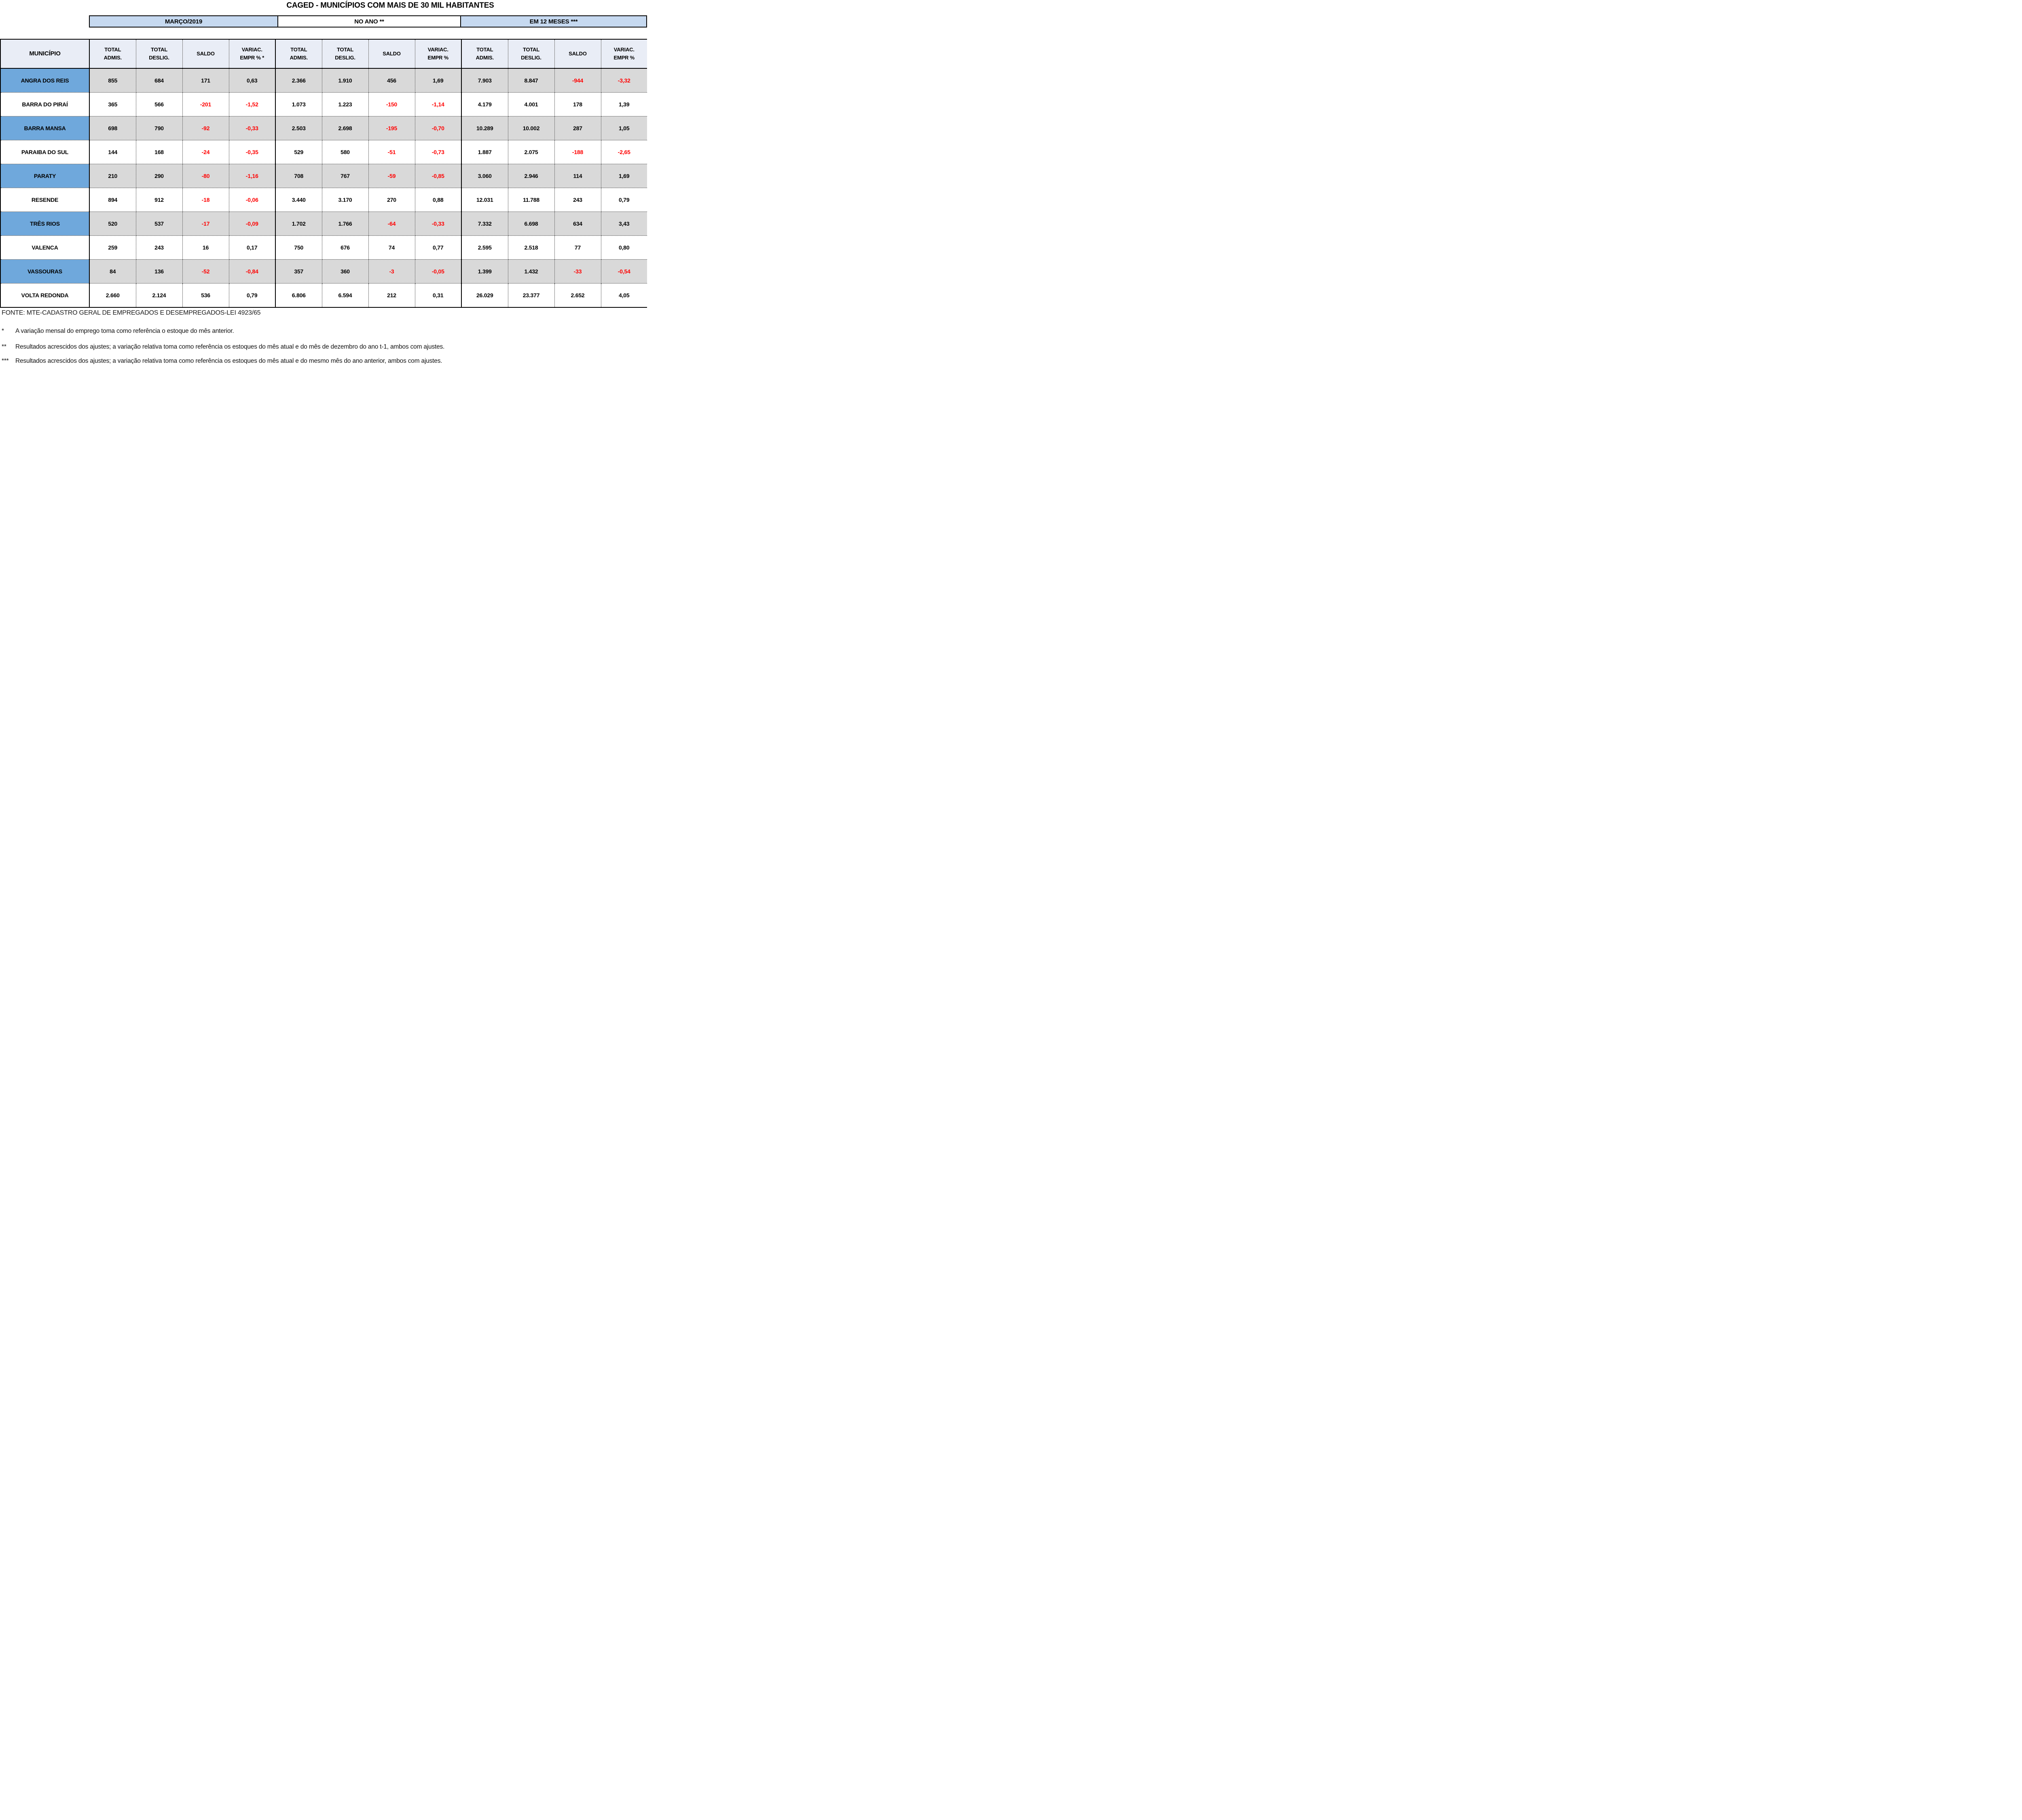 Image resolution: width=2022 pixels, height=1820 pixels. Describe the element at coordinates (438, 128) in the screenshot. I see `value-cell: -0,70` at that location.